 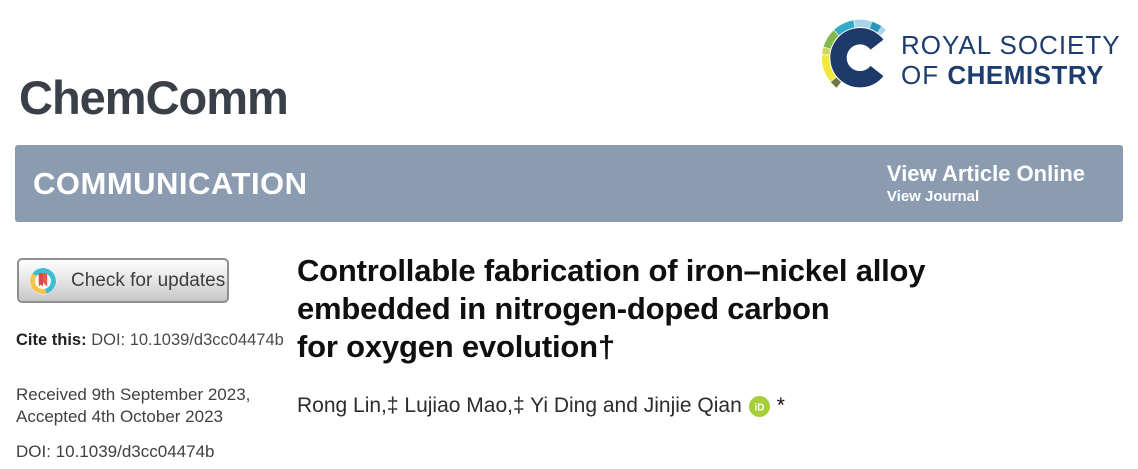 What do you see at coordinates (154, 97) in the screenshot?
I see `journal-title: ChemComm` at bounding box center [154, 97].